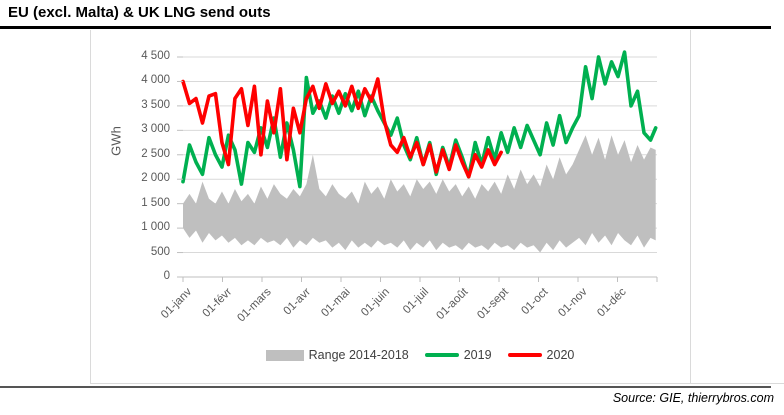 The image size is (784, 415). What do you see at coordinates (155, 202) in the screenshot?
I see `y-tick-label: 1 500` at bounding box center [155, 202].